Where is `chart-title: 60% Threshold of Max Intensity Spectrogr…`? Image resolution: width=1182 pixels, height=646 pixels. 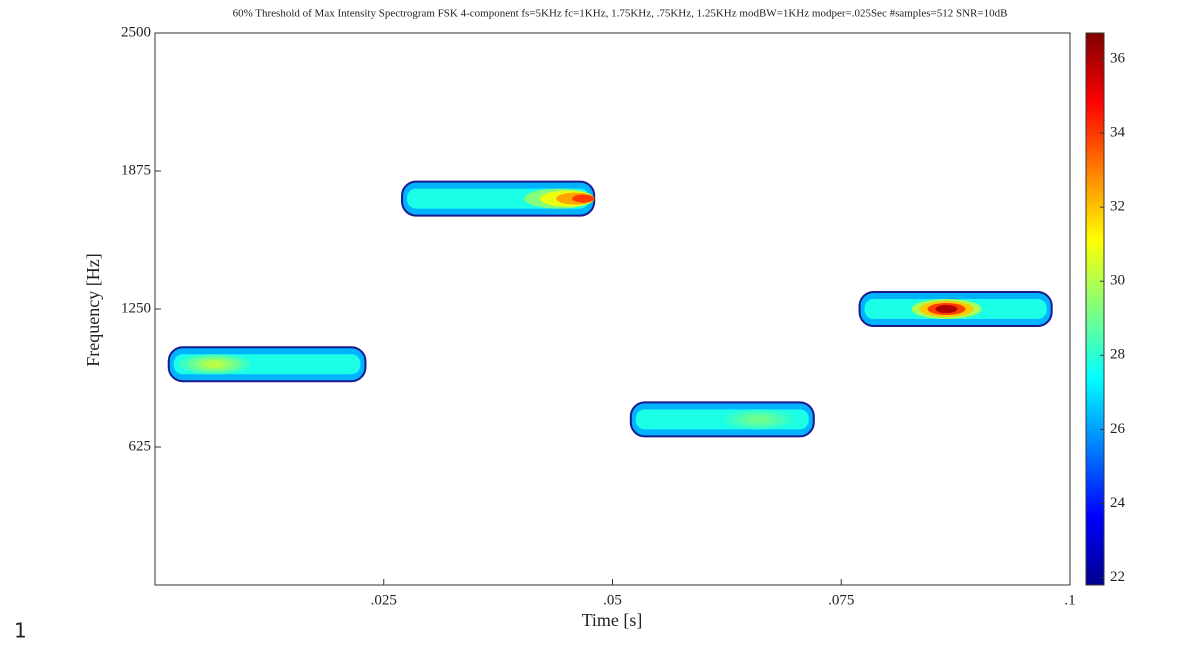
chart-title: 60% Threshold of Max Intensity Spectrogr… is located at coordinates (620, 14).